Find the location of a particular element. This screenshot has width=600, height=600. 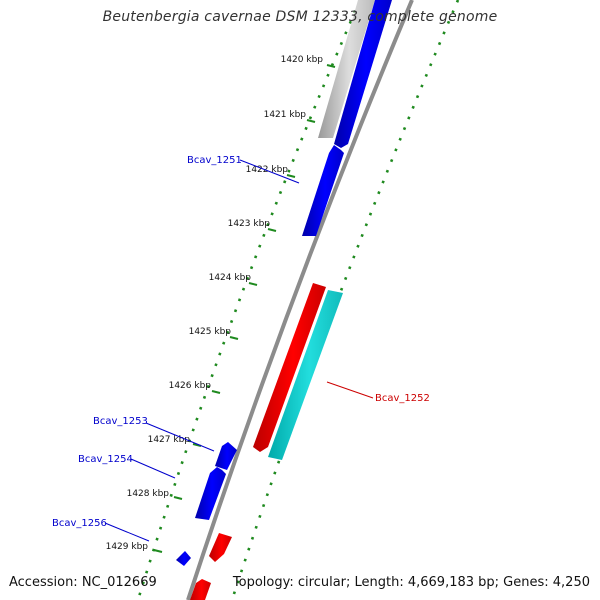

gene-cyan-arrow is located at coordinates (305, 375).